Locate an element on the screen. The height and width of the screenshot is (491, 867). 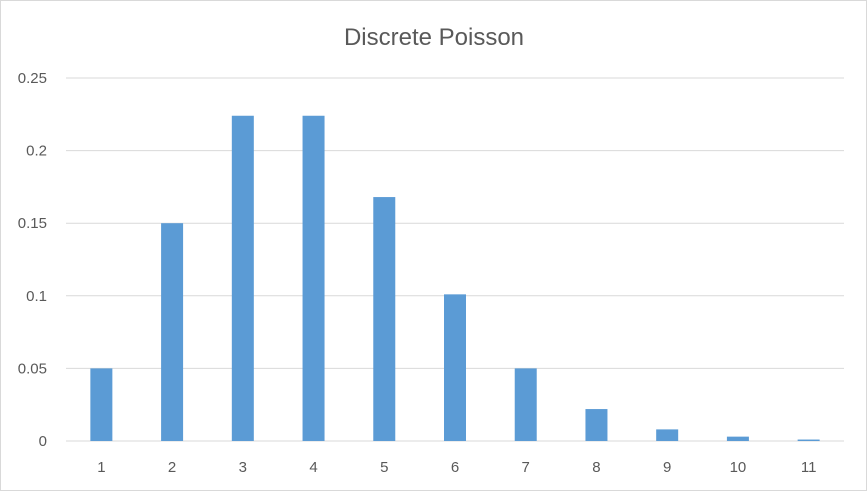
y-tick-label: 0 is located at coordinates (43, 441).